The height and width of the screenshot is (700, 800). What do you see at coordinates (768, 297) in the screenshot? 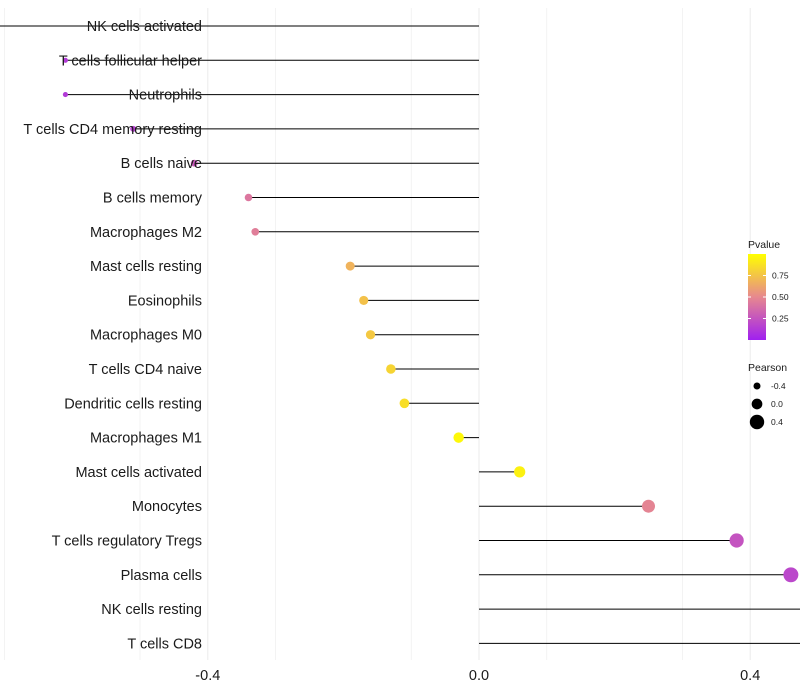
I see `pvalue-colorbar-ticks: 0.25 0.50 0.75` at bounding box center [768, 297].